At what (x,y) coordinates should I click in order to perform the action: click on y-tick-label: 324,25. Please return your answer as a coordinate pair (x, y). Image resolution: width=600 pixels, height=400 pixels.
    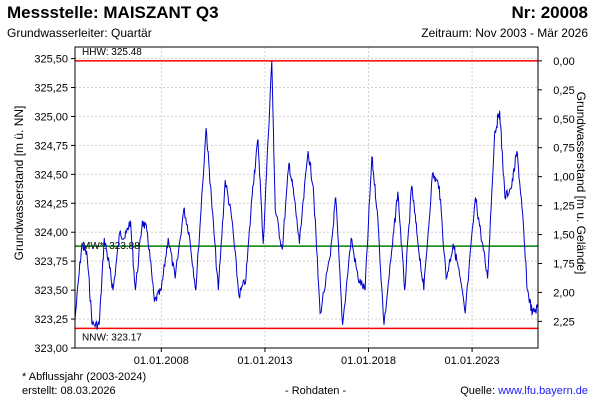
    Looking at the image, I should click on (51, 204).